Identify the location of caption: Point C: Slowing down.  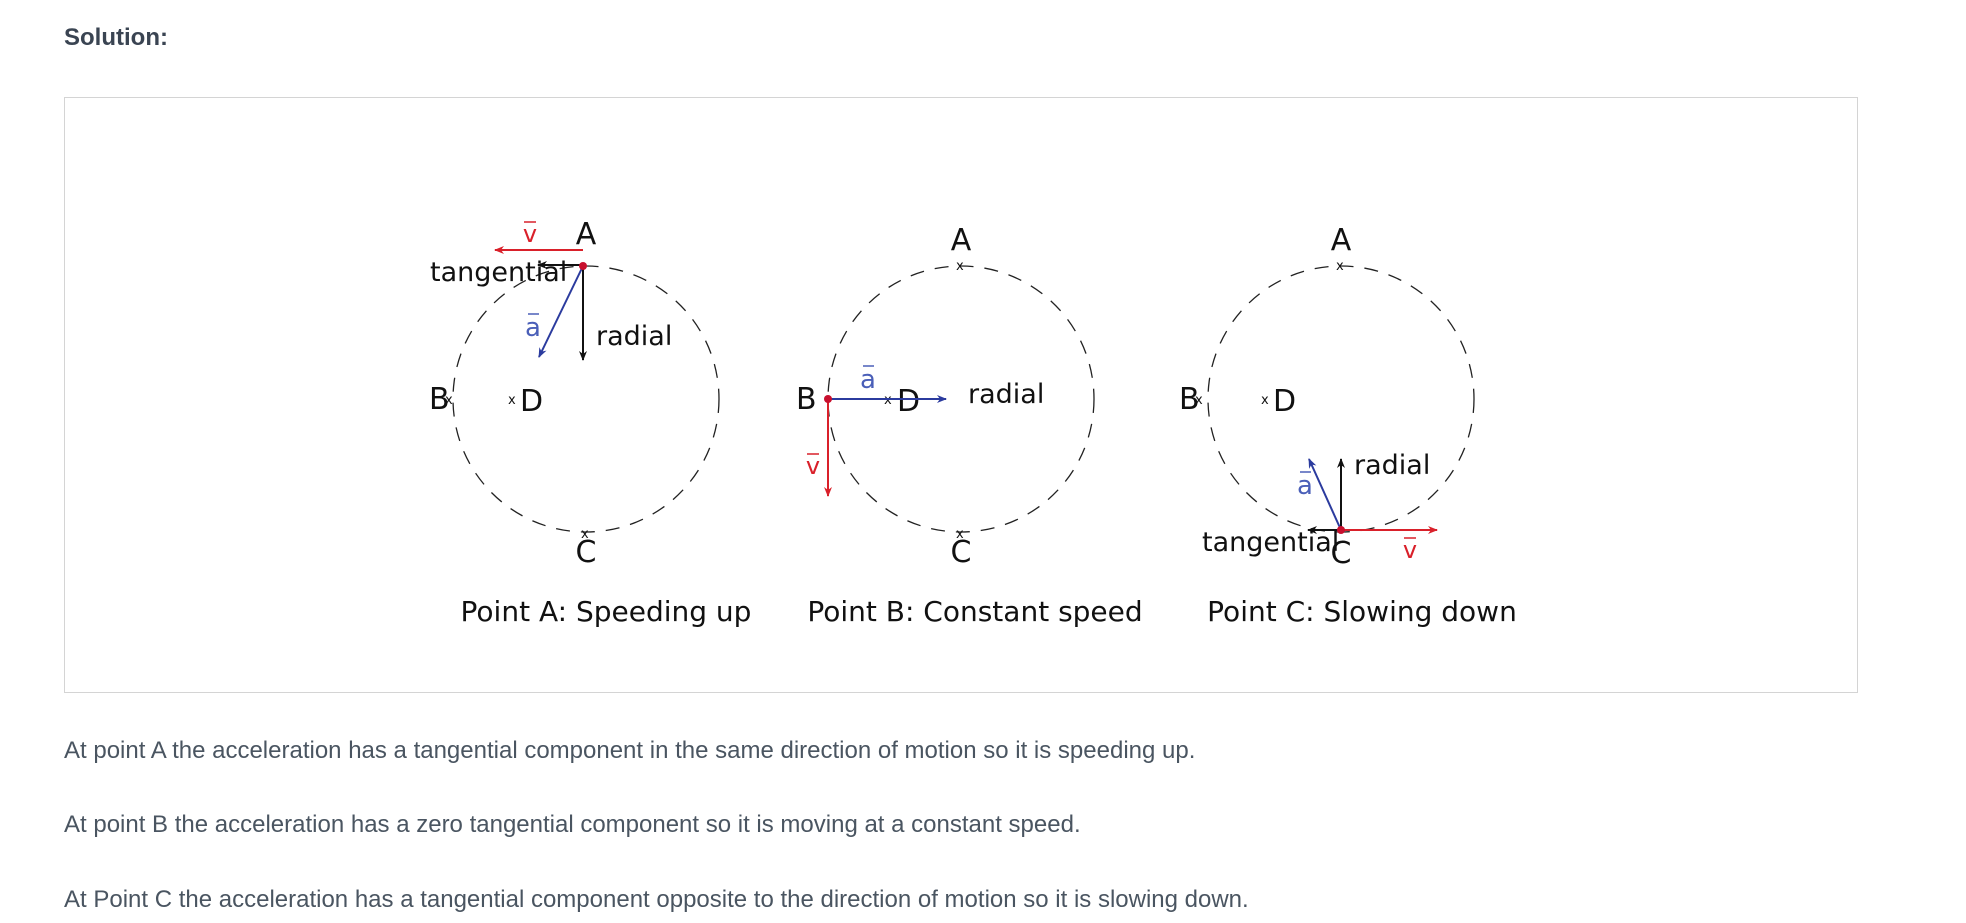
(1362, 611).